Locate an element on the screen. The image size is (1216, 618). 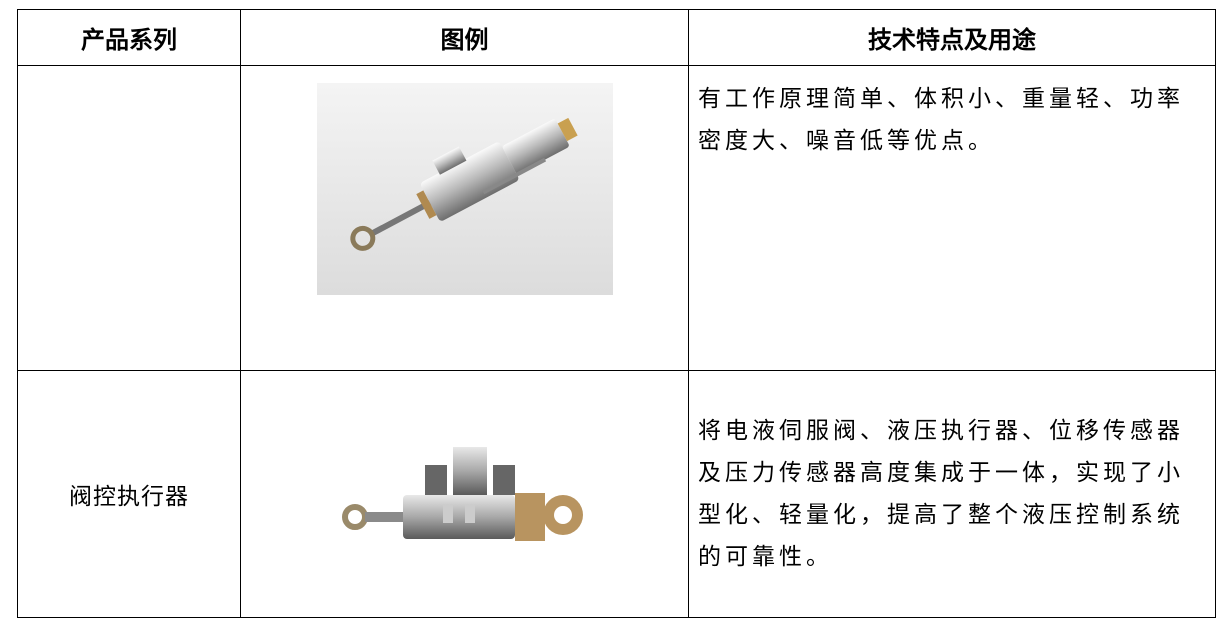
header-cell: 技术特点及用途 is located at coordinates (952, 37).